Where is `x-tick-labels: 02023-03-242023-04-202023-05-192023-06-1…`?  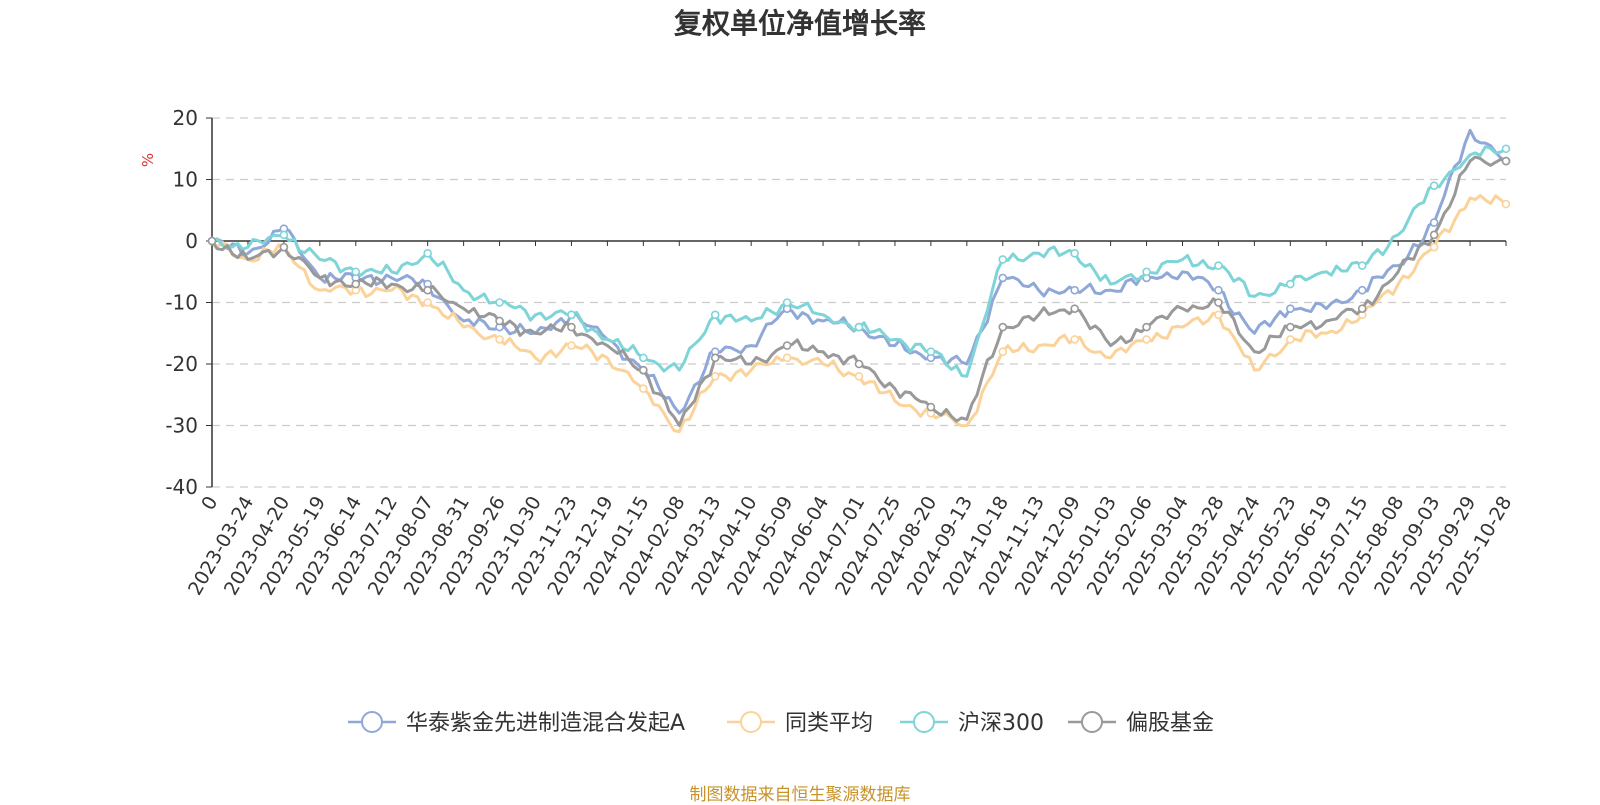
x-tick-labels: 02023-03-242023-04-202023-05-192023-06-1… is located at coordinates (850, 545).